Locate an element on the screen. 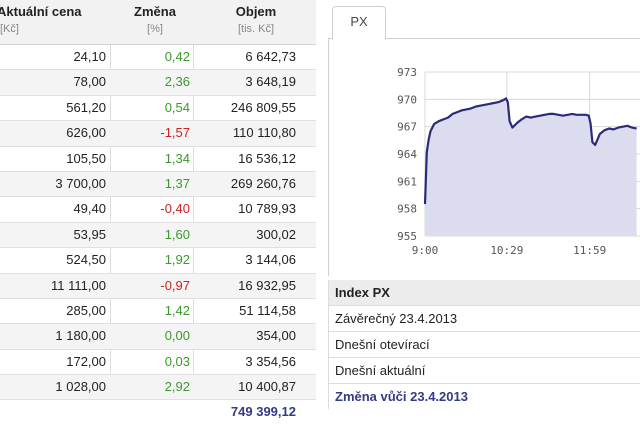  change-cell: 0,54 is located at coordinates (177, 107).